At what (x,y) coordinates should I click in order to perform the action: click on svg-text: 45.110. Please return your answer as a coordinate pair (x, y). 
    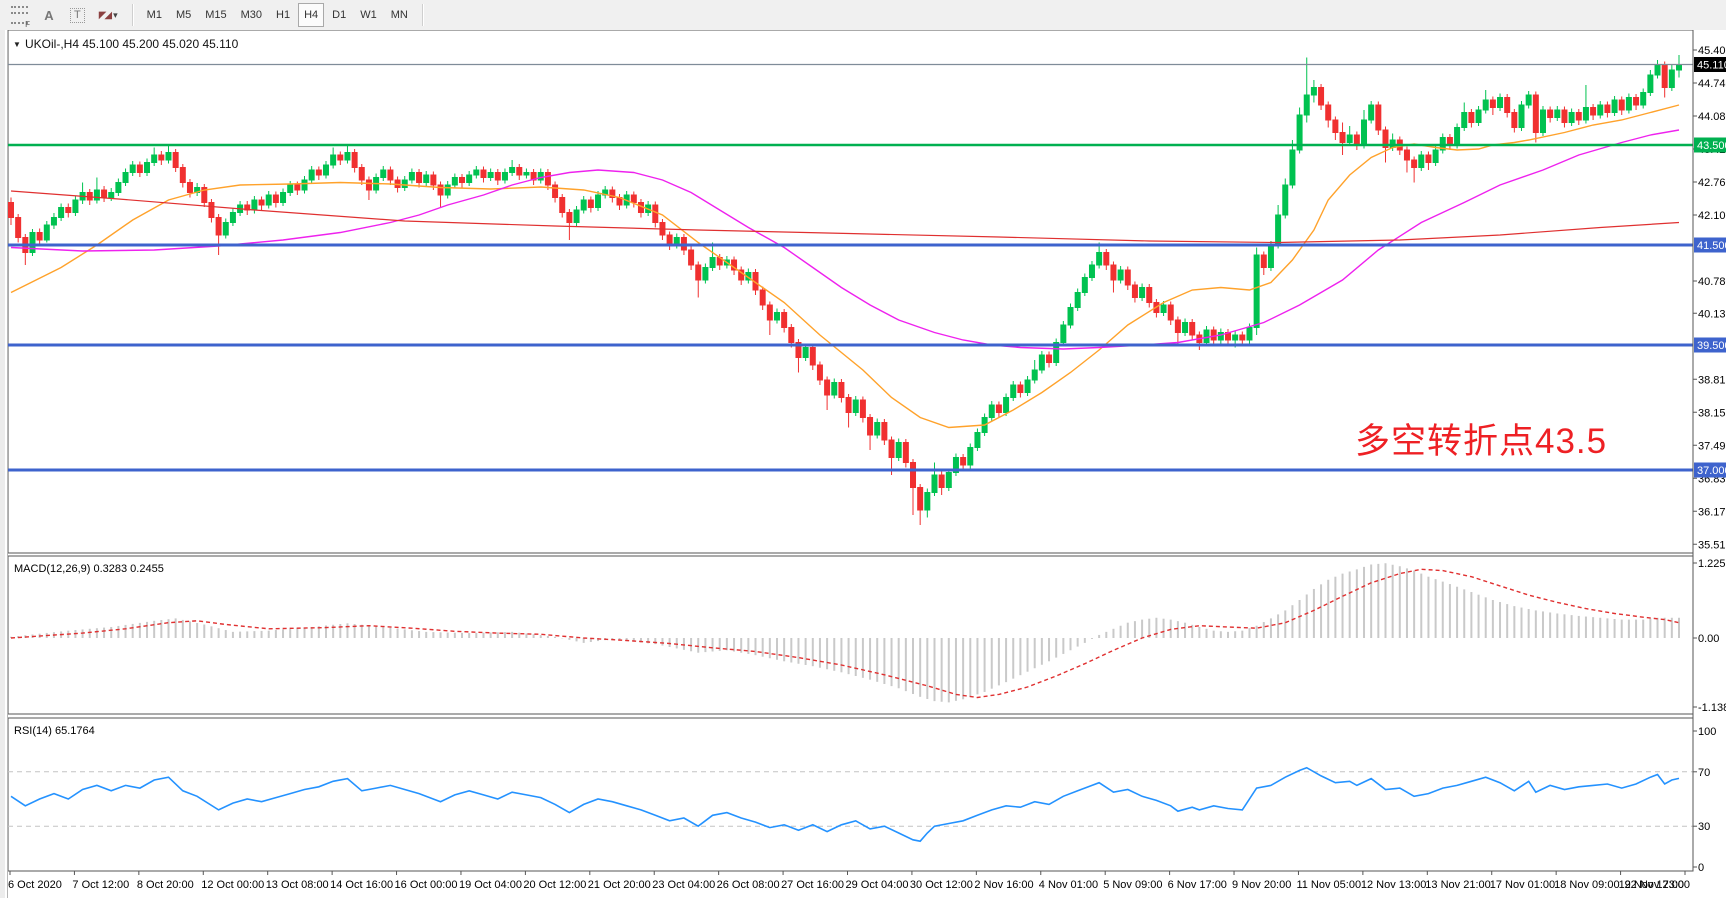
    Looking at the image, I should click on (1711, 66).